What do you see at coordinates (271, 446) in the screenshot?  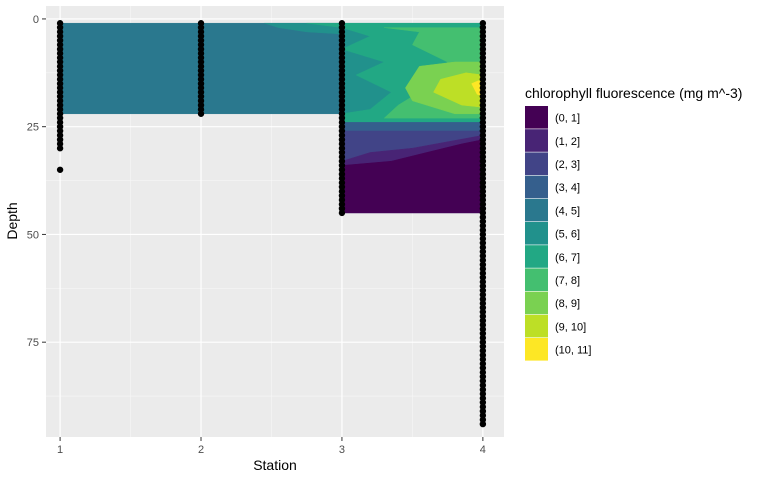 I see `x-axis: 1 2 3 4` at bounding box center [271, 446].